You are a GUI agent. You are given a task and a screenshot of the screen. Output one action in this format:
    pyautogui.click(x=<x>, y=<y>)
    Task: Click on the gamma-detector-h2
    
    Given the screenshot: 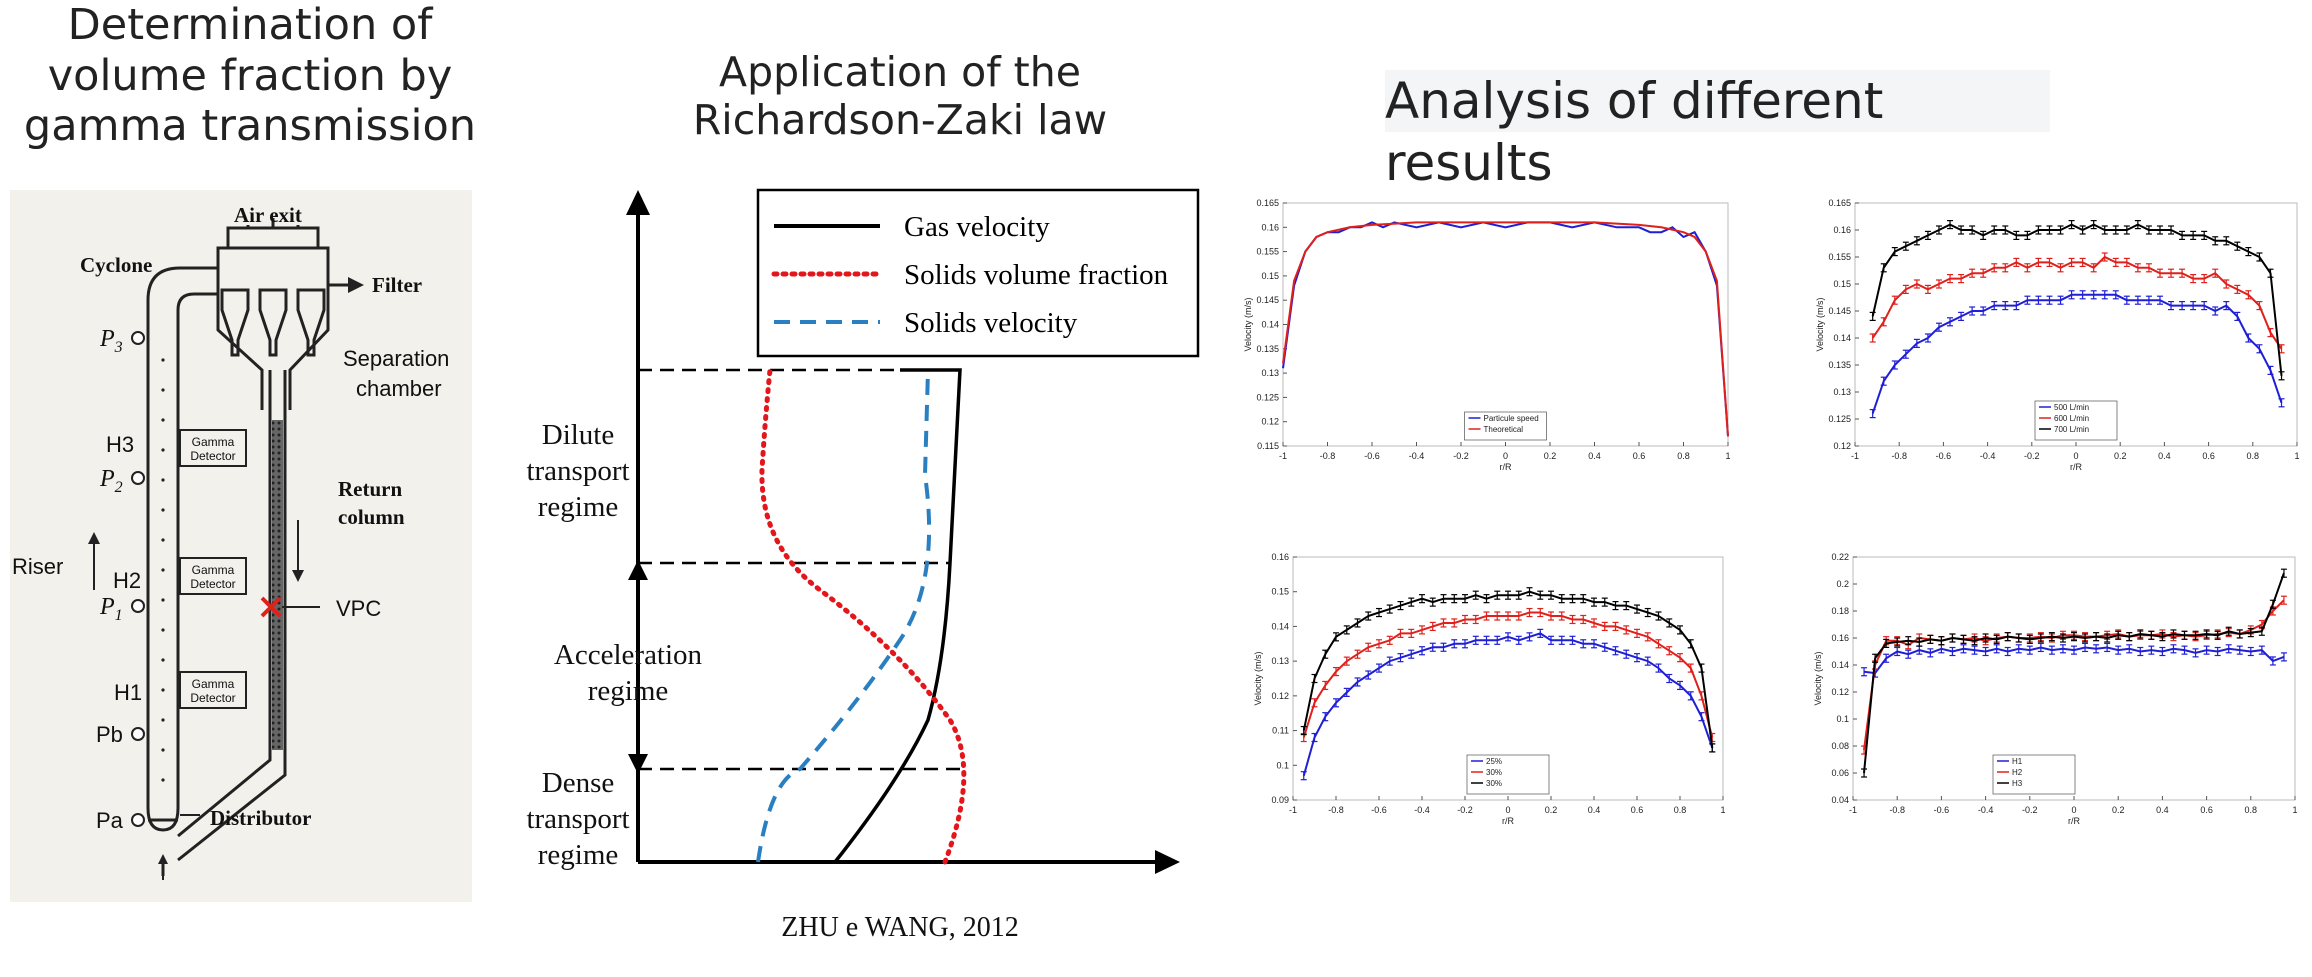 What is the action you would take?
    pyautogui.click(x=213, y=576)
    